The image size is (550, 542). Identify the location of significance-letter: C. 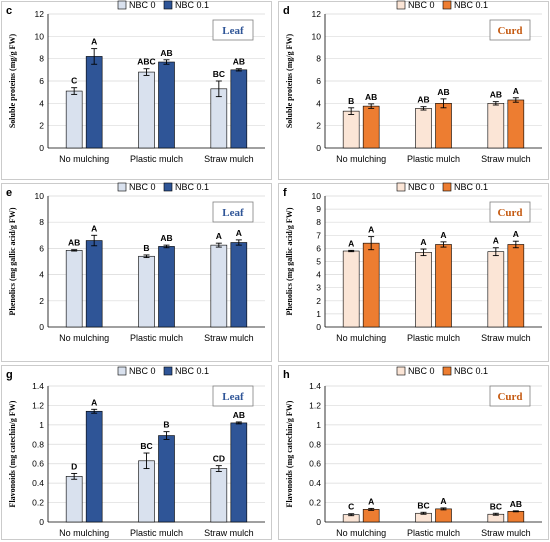
(74, 81).